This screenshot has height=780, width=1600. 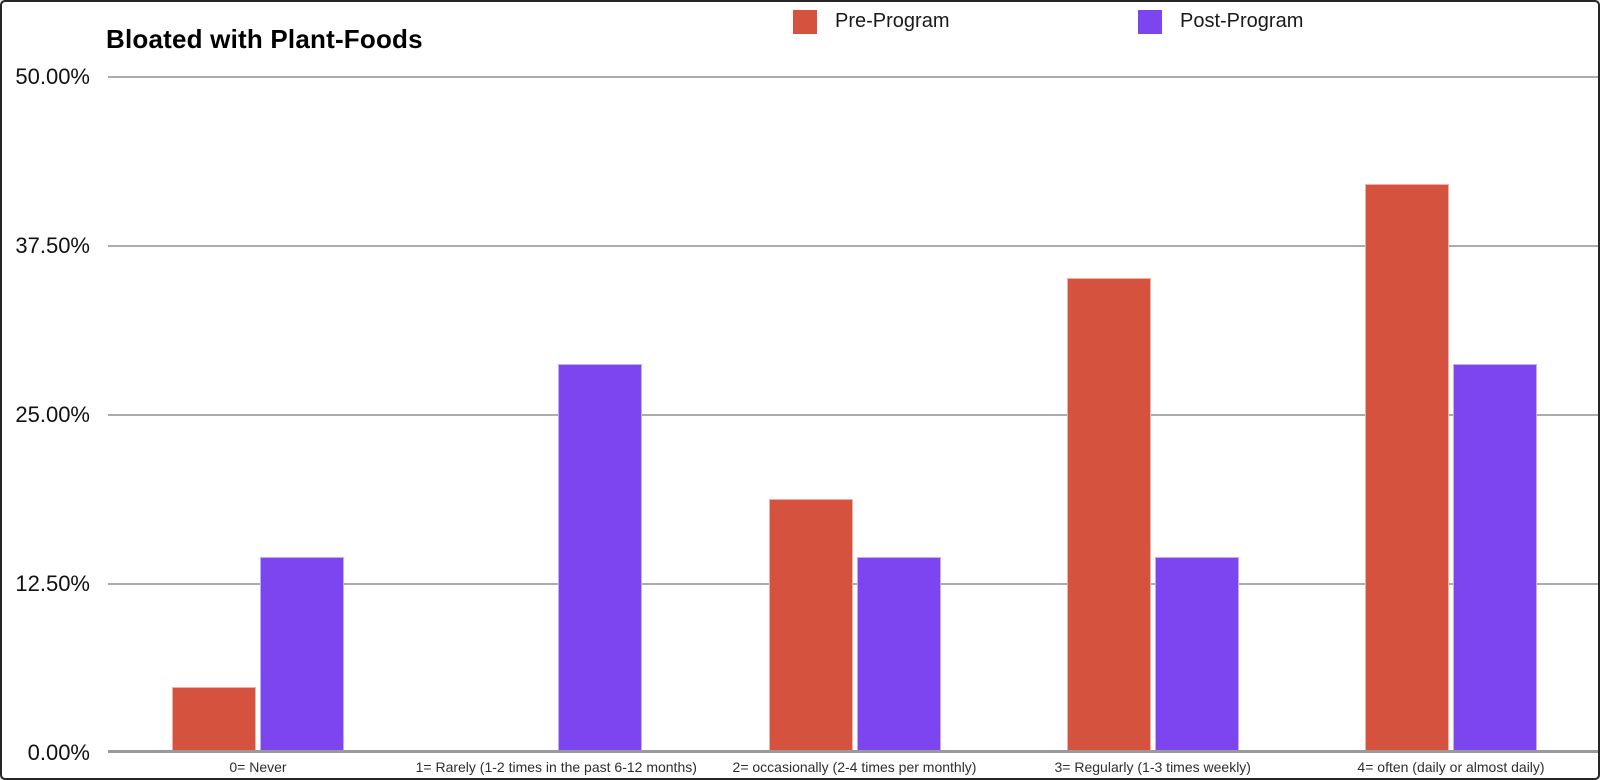 I want to click on pre-program-swatch-icon, so click(x=805, y=21).